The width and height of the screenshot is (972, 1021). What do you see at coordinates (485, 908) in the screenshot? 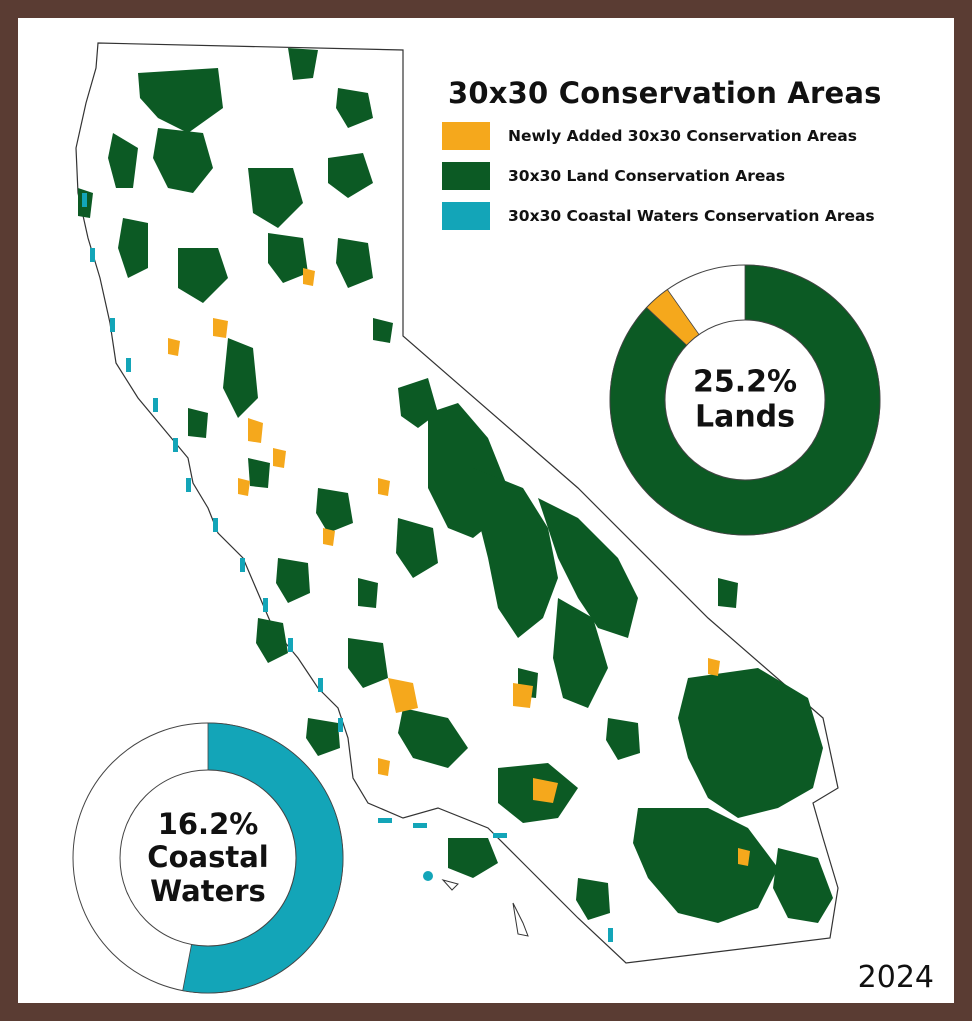
I see `channel-islands` at bounding box center [485, 908].